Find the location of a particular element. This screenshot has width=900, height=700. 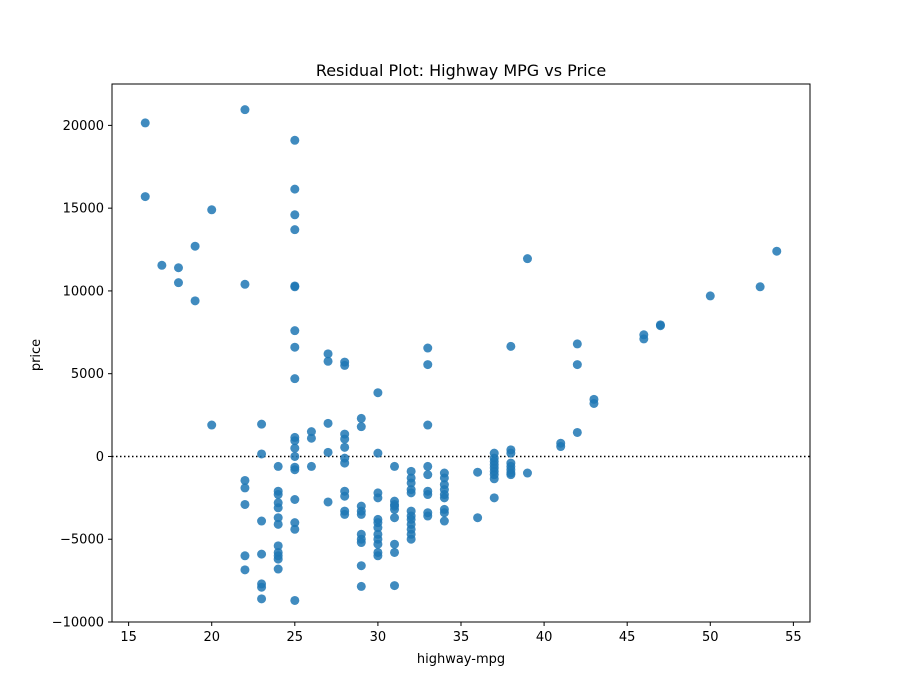

x-tick-label: 30 is located at coordinates (378, 637).